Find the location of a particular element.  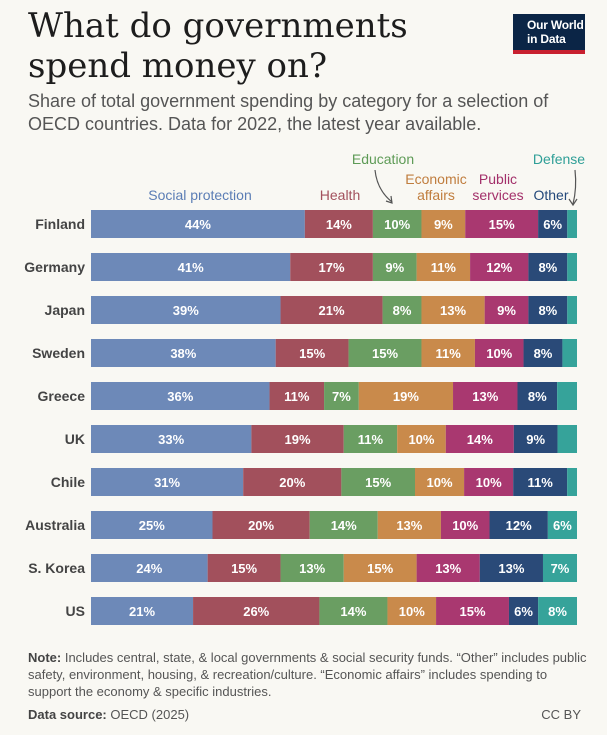

data-label: 7% is located at coordinates (341, 396).